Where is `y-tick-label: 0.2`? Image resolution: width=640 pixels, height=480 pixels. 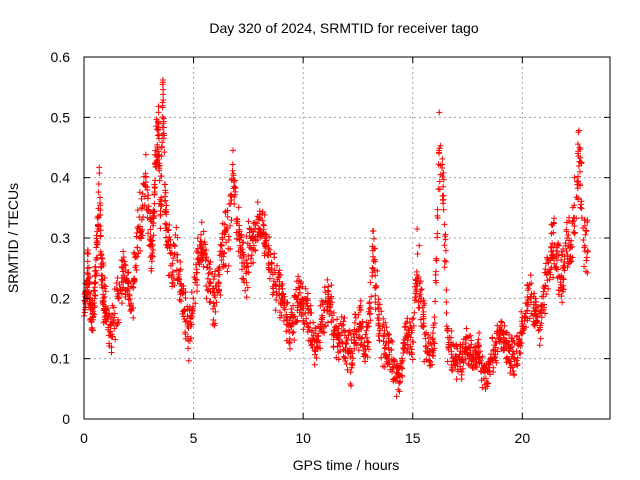 y-tick-label: 0.2 is located at coordinates (61, 298).